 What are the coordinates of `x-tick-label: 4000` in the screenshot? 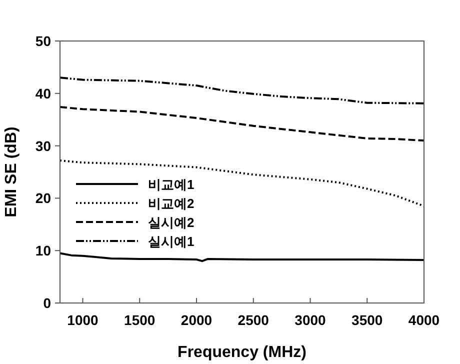 It's located at (424, 320).